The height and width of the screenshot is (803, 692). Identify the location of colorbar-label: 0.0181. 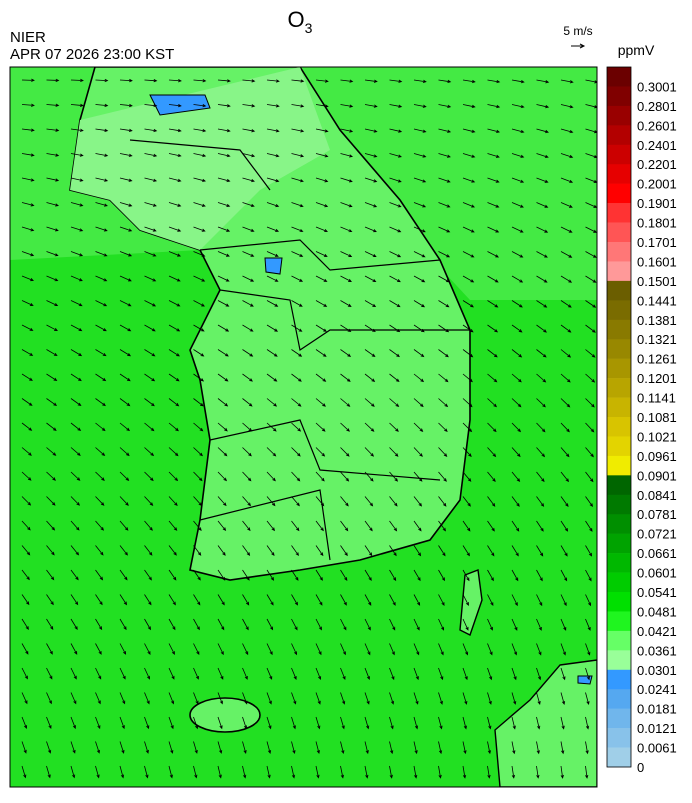
(657, 709).